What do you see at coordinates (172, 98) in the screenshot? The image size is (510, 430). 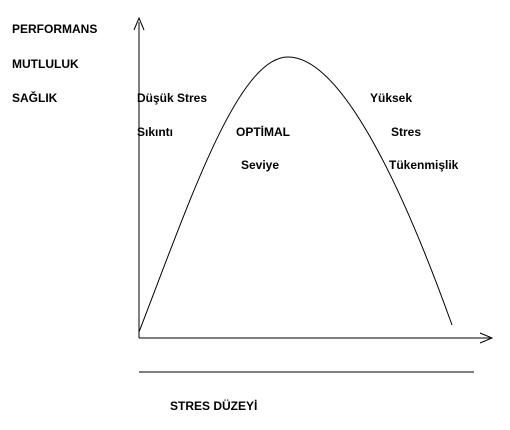 I see `region-label: Düşük Stres` at bounding box center [172, 98].